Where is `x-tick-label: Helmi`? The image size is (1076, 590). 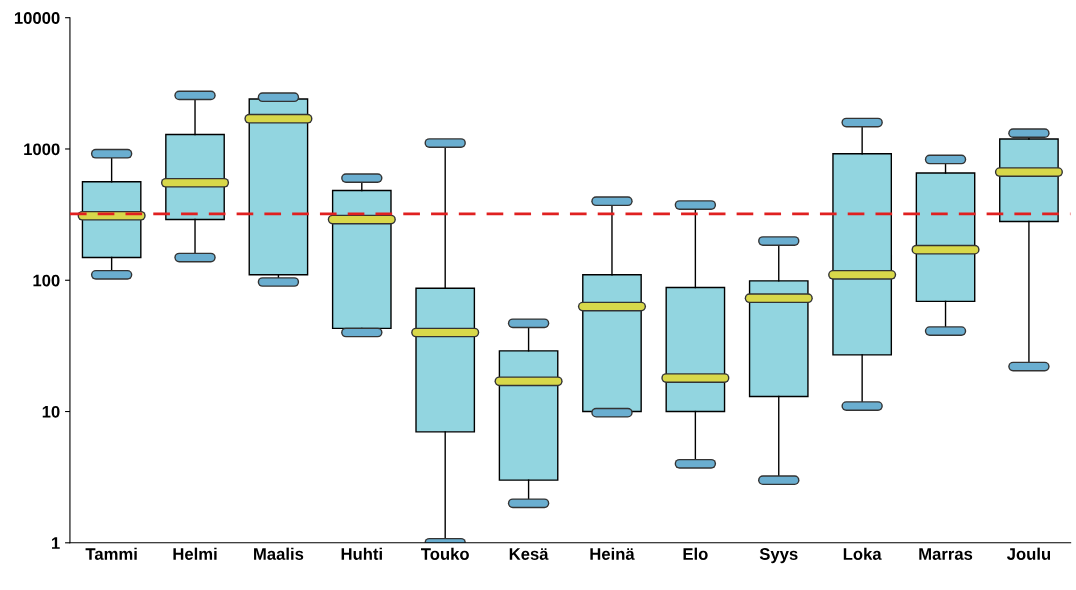 x-tick-label: Helmi is located at coordinates (195, 553).